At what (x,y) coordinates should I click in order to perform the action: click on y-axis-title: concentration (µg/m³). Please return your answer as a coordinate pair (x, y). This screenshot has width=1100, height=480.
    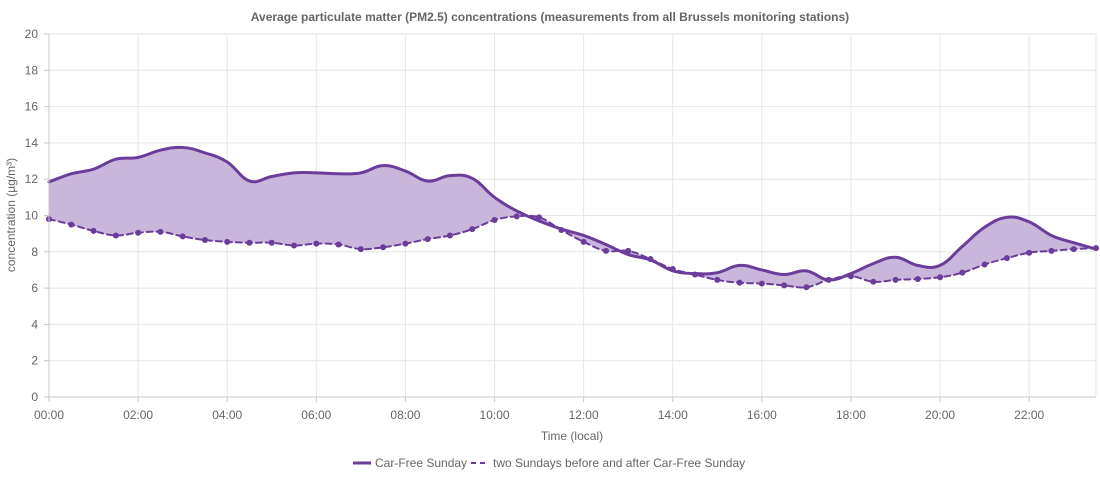
    Looking at the image, I should click on (11, 215).